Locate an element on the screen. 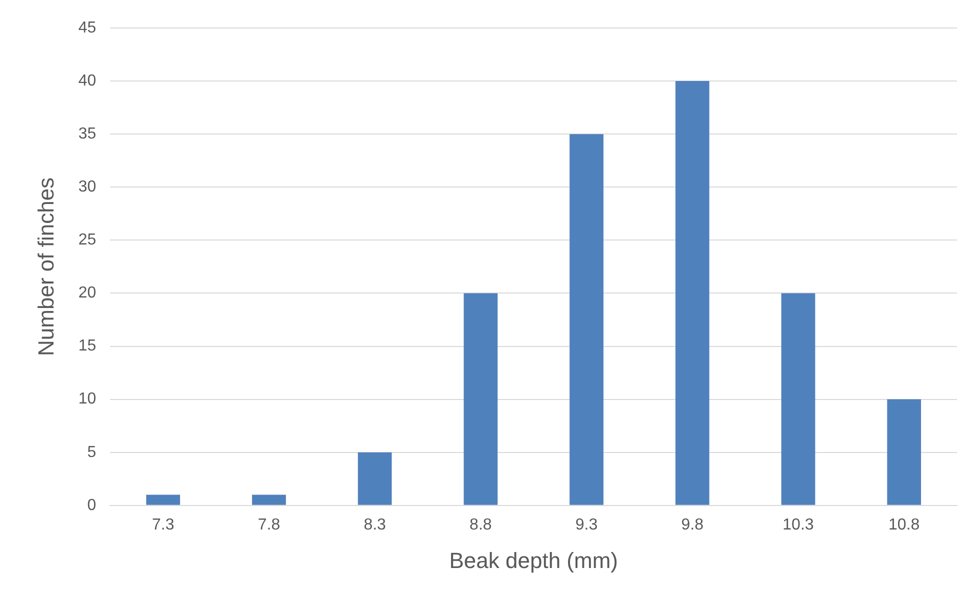 Image resolution: width=972 pixels, height=599 pixels. x-axis-title: Beak depth (mm) is located at coordinates (533, 560).